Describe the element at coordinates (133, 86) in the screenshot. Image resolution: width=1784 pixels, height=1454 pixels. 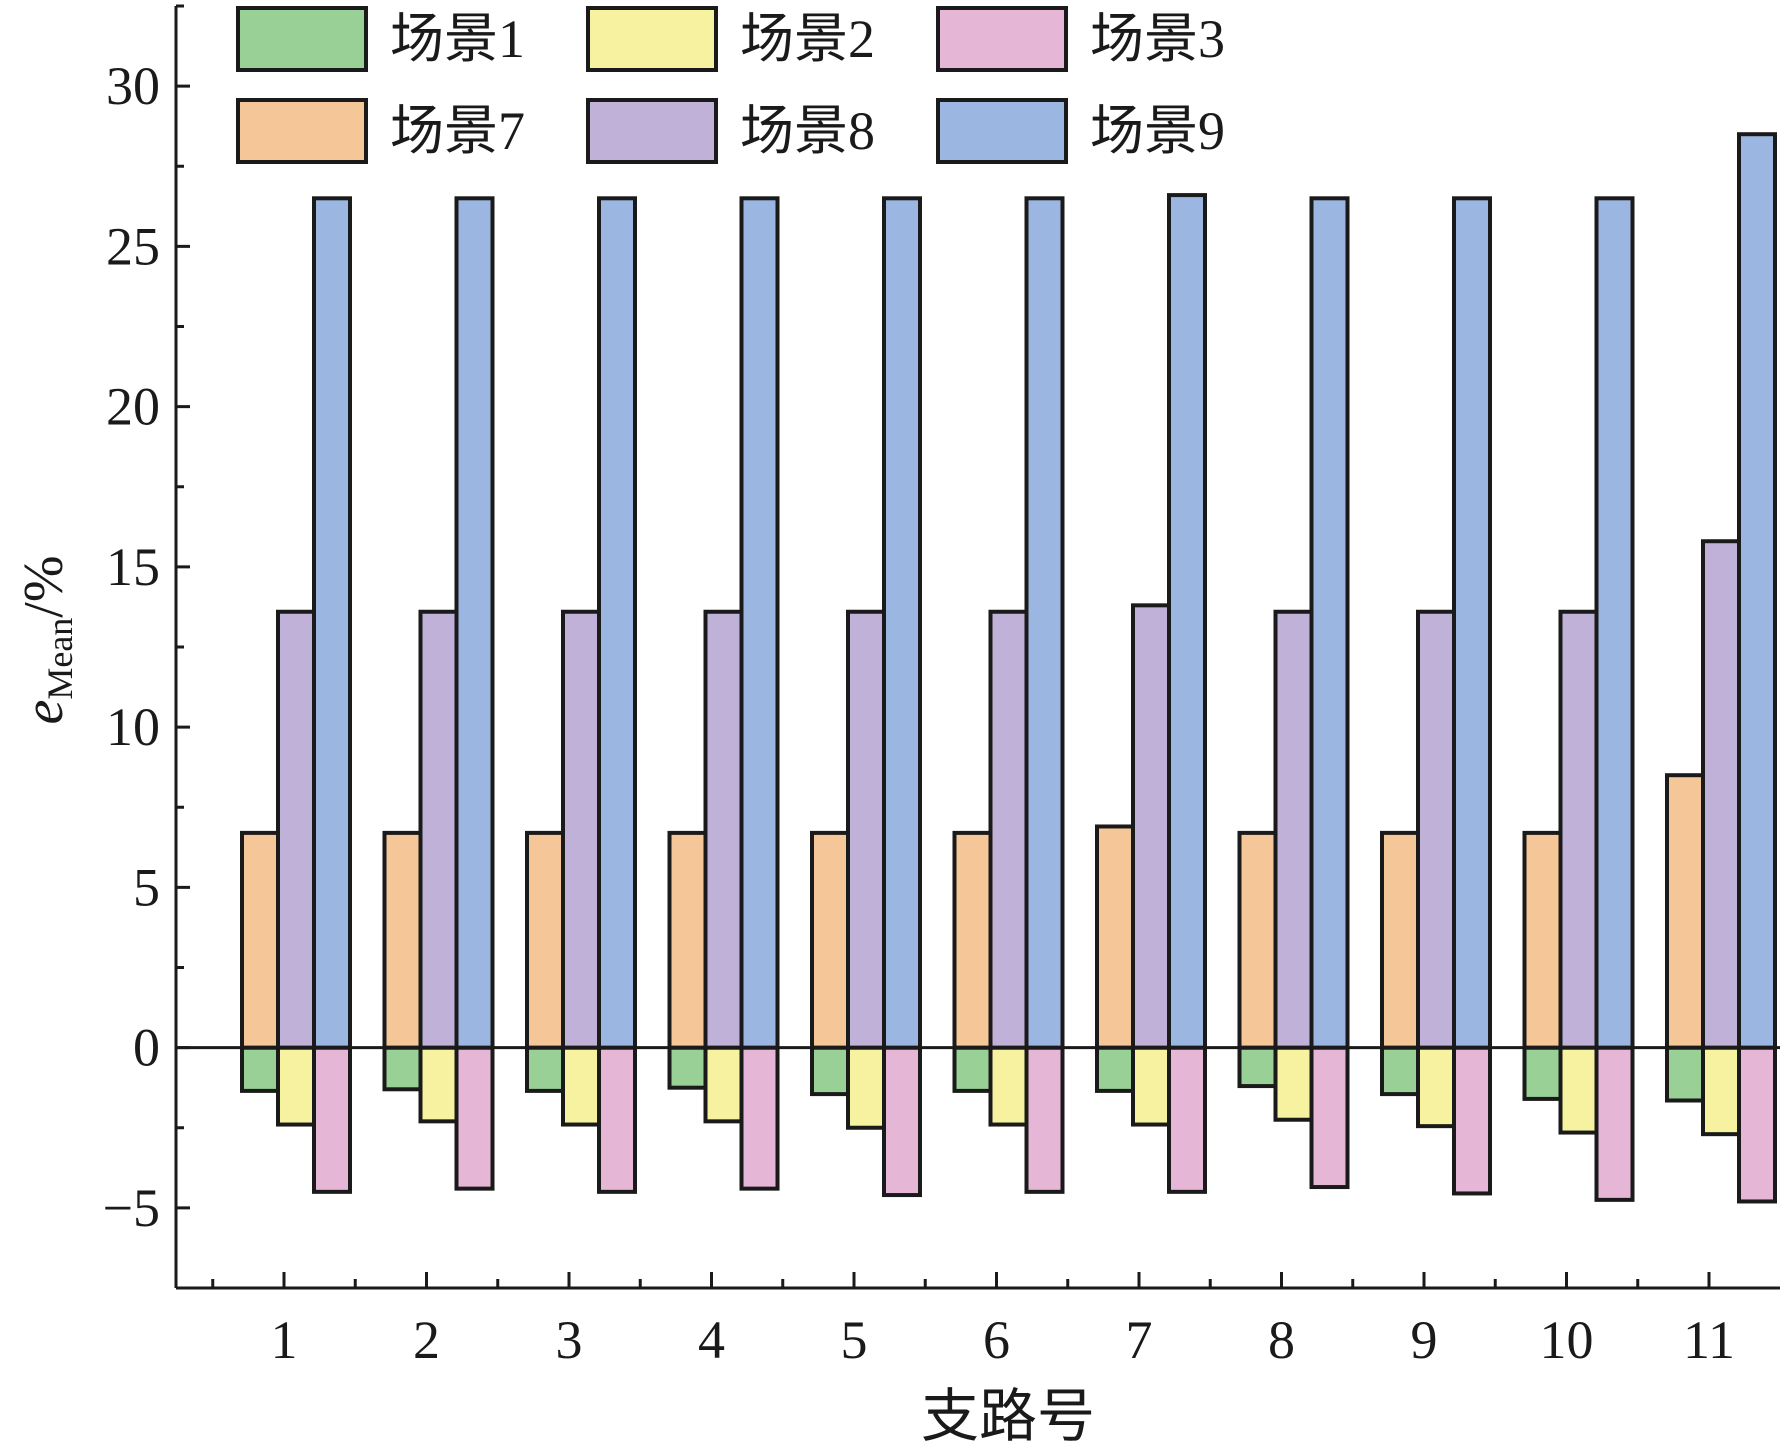
I see `y-tick-label: 30` at that location.